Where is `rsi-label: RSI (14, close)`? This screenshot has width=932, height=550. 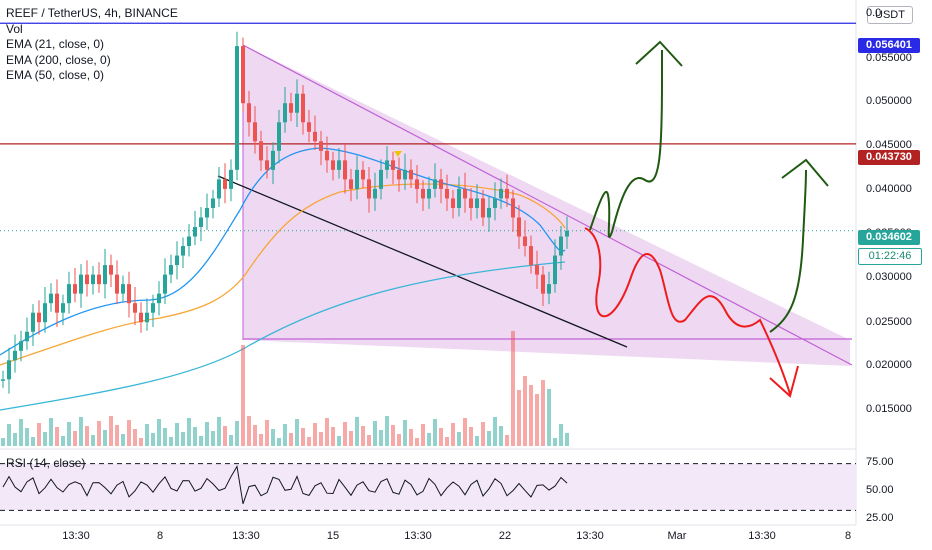
rsi-label: RSI (14, close) is located at coordinates (46, 463).